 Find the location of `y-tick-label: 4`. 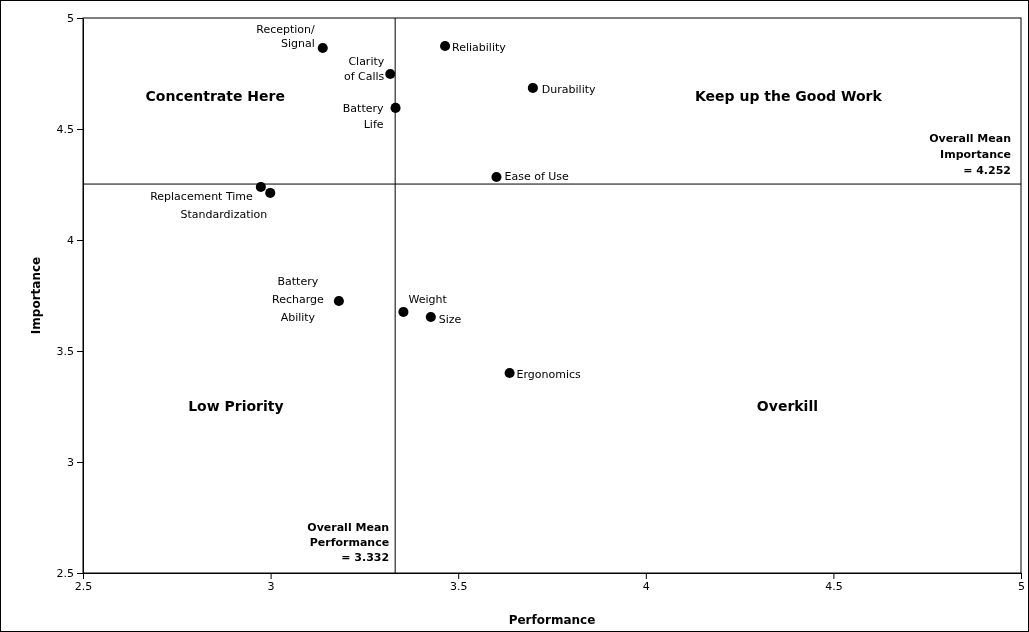

y-tick-label: 4 is located at coordinates (70, 241).